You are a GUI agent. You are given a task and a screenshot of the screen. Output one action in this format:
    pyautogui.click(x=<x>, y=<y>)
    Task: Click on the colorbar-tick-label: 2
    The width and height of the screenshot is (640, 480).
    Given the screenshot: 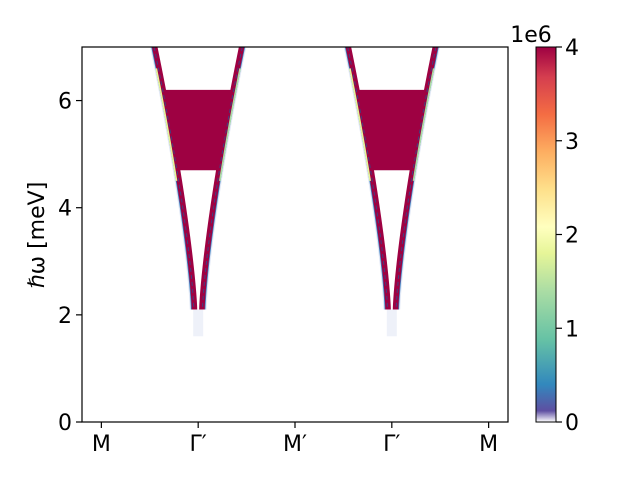 What is the action you would take?
    pyautogui.click(x=572, y=236)
    